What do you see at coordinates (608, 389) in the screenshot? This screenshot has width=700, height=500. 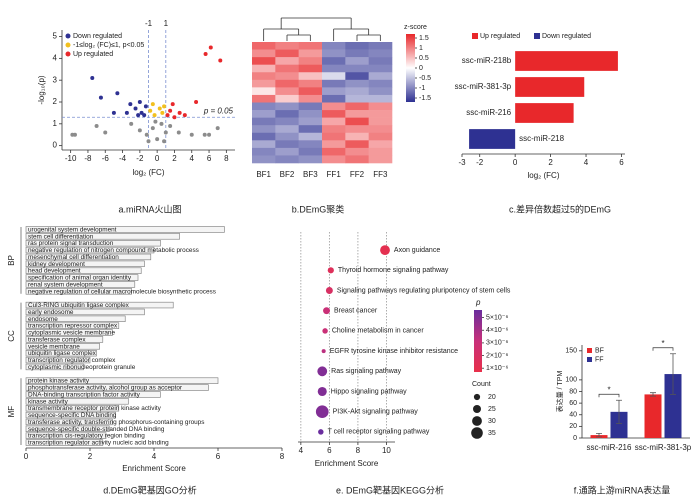 I see `significance-label: *` at bounding box center [608, 389].